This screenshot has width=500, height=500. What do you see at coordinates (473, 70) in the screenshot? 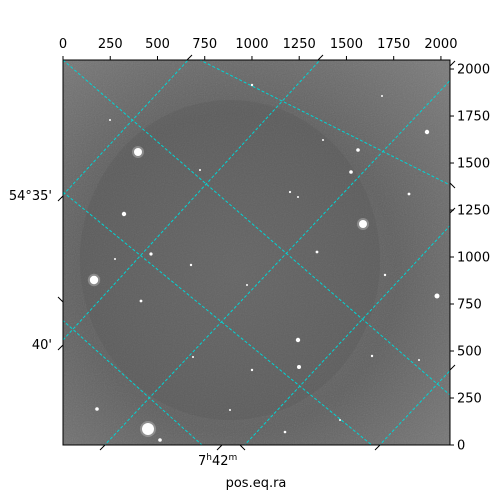
I see `right-tick-label: 2000` at bounding box center [473, 70].